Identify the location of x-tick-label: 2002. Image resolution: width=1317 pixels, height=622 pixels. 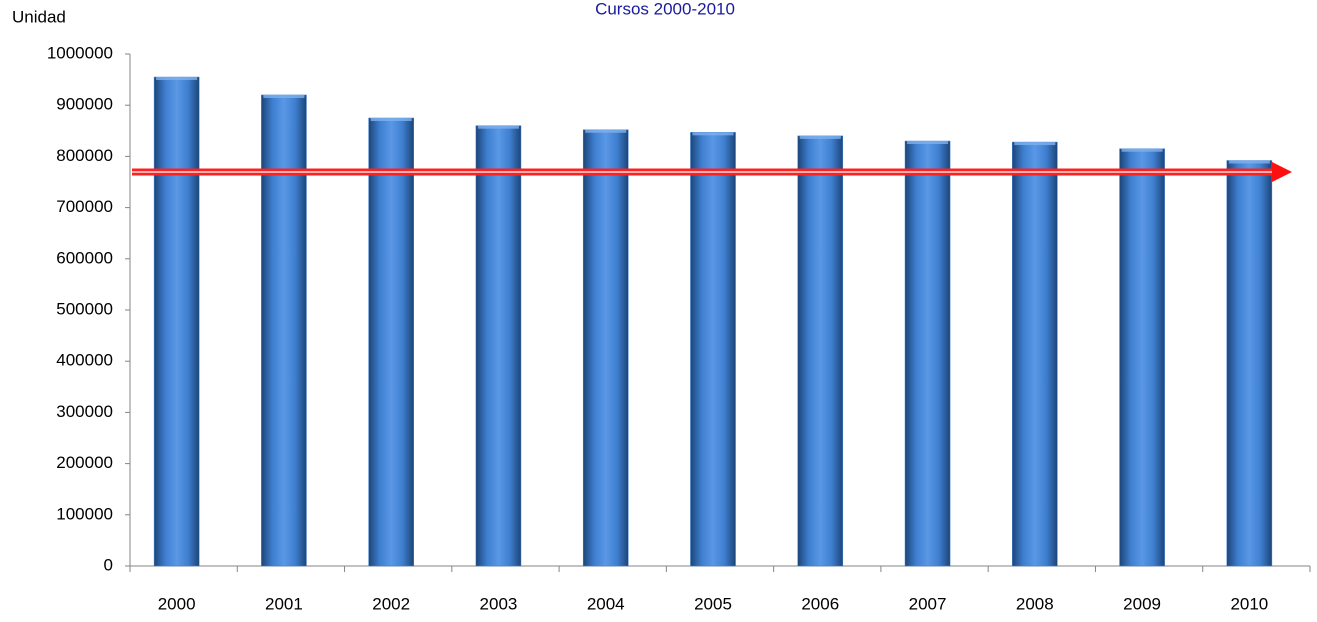
(391, 603).